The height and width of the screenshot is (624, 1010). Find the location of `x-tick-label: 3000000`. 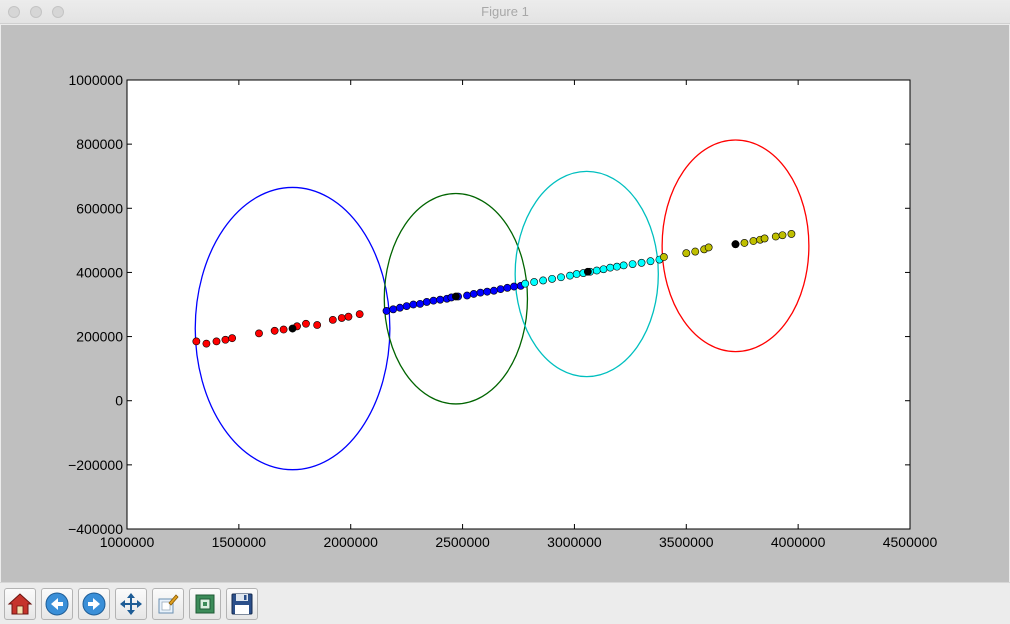

x-tick-label: 3000000 is located at coordinates (574, 542).